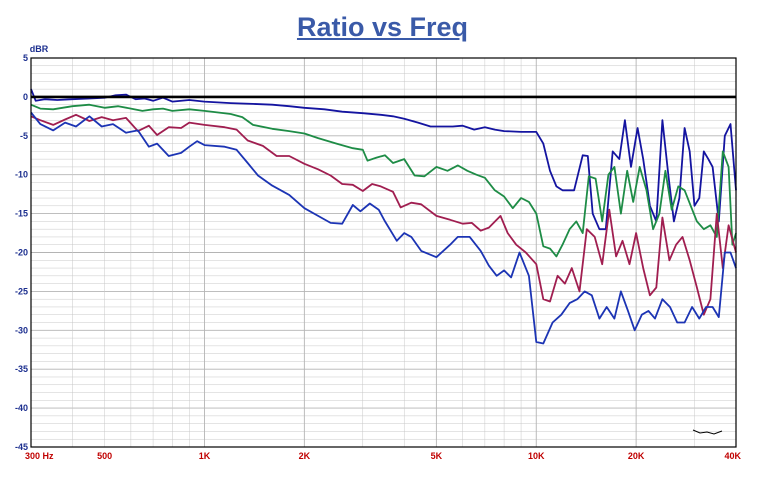 This screenshot has width=765, height=482. What do you see at coordinates (21, 330) in the screenshot?
I see `y-tick-label: -30` at bounding box center [21, 330].